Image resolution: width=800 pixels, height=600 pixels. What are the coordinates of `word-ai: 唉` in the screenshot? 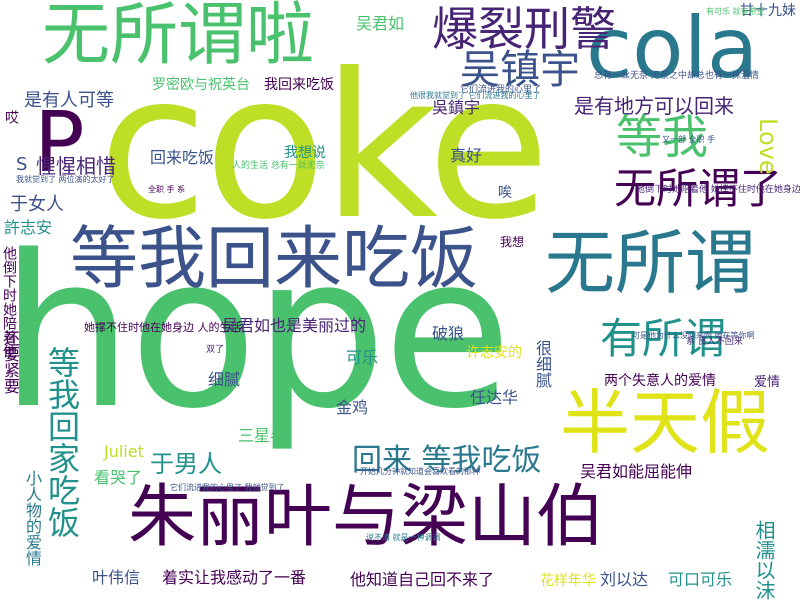 It's located at (505, 193).